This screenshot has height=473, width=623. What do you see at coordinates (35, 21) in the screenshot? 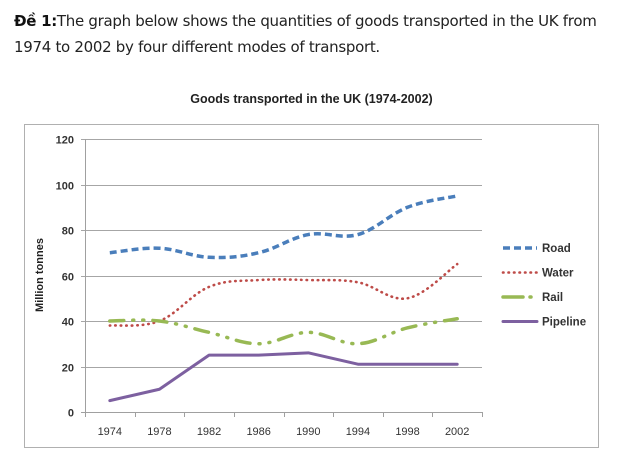
I see `question-label: Đề 1:` at bounding box center [35, 21].